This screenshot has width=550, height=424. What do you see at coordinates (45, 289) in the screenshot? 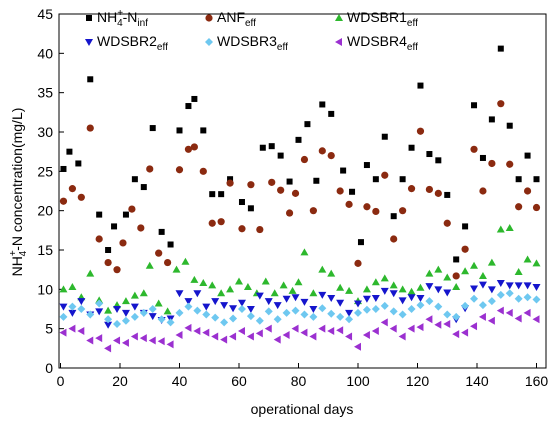
I see `y-tick-label: 10` at bounding box center [45, 289].